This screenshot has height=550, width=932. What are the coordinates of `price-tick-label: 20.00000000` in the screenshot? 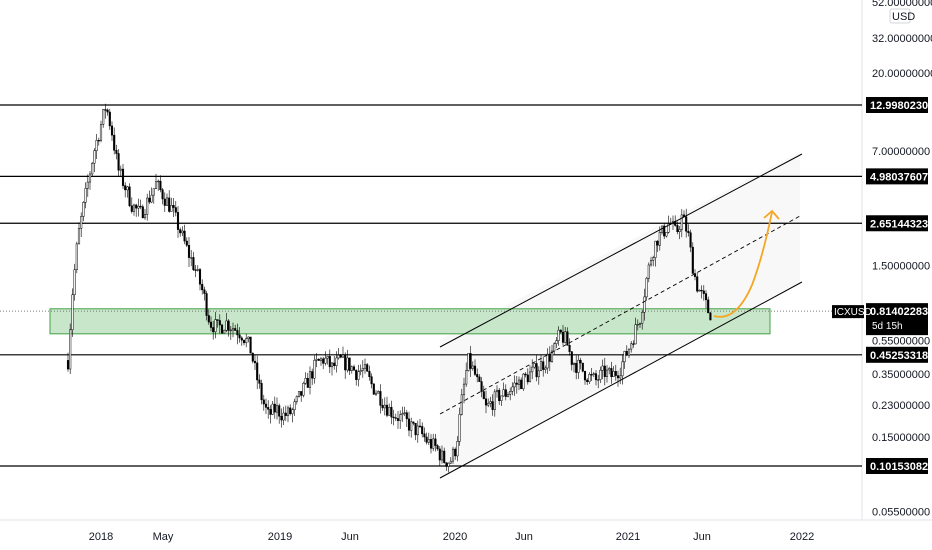 It's located at (902, 74).